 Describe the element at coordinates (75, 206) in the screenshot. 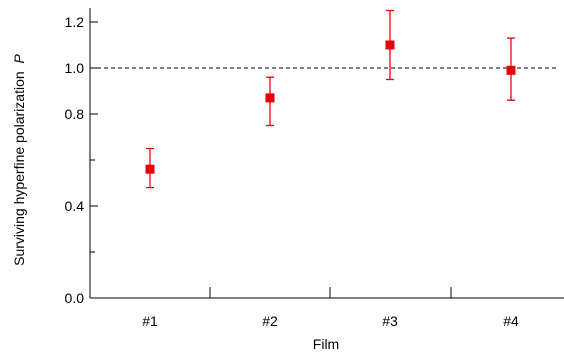

I see `y-tick-label: 0.4` at that location.